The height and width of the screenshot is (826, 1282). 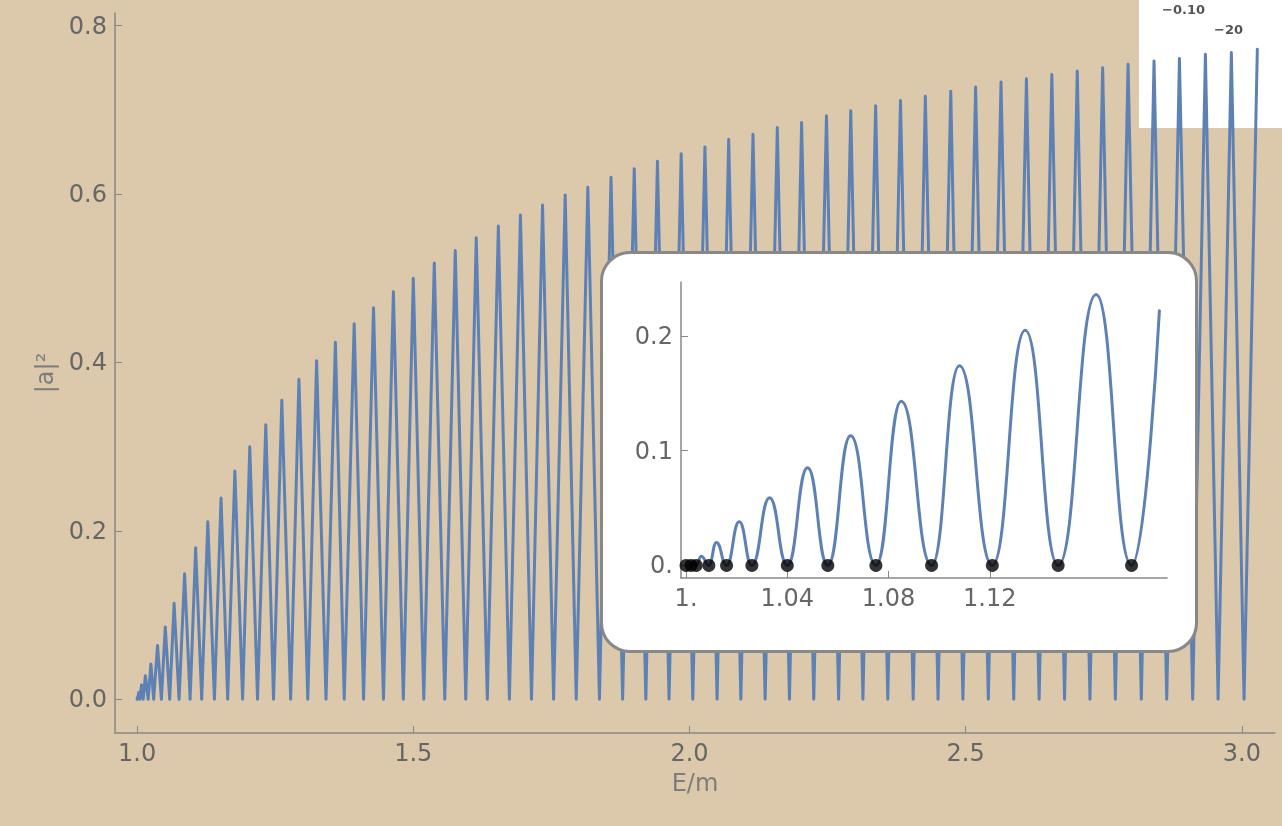 I want to click on y-tick-label: 0.6, so click(x=87, y=194).